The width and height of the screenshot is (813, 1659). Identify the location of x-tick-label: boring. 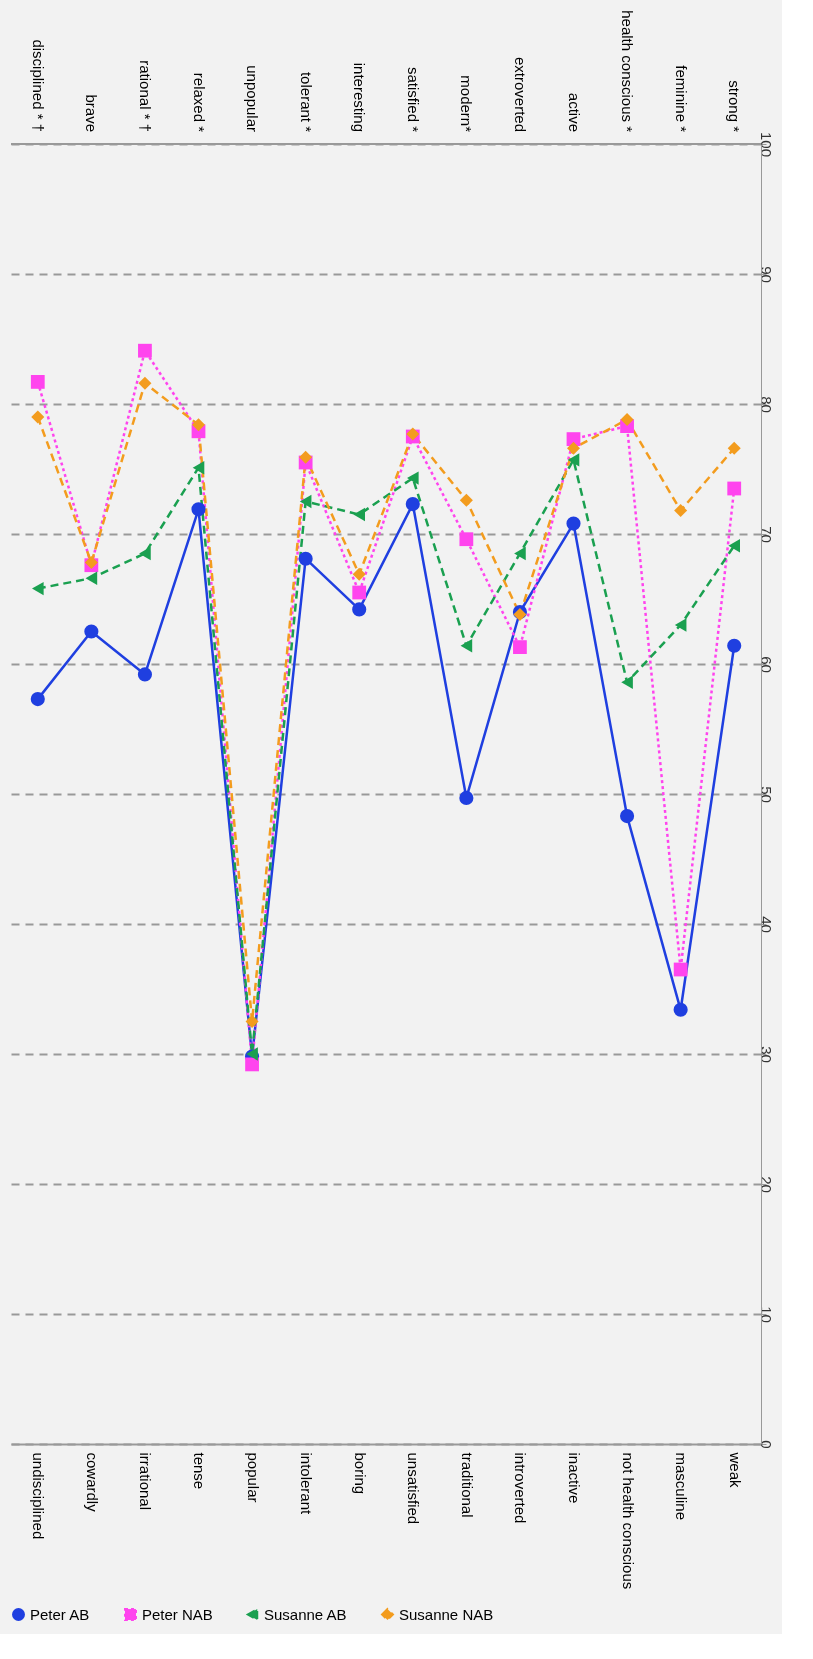
(360, 1473).